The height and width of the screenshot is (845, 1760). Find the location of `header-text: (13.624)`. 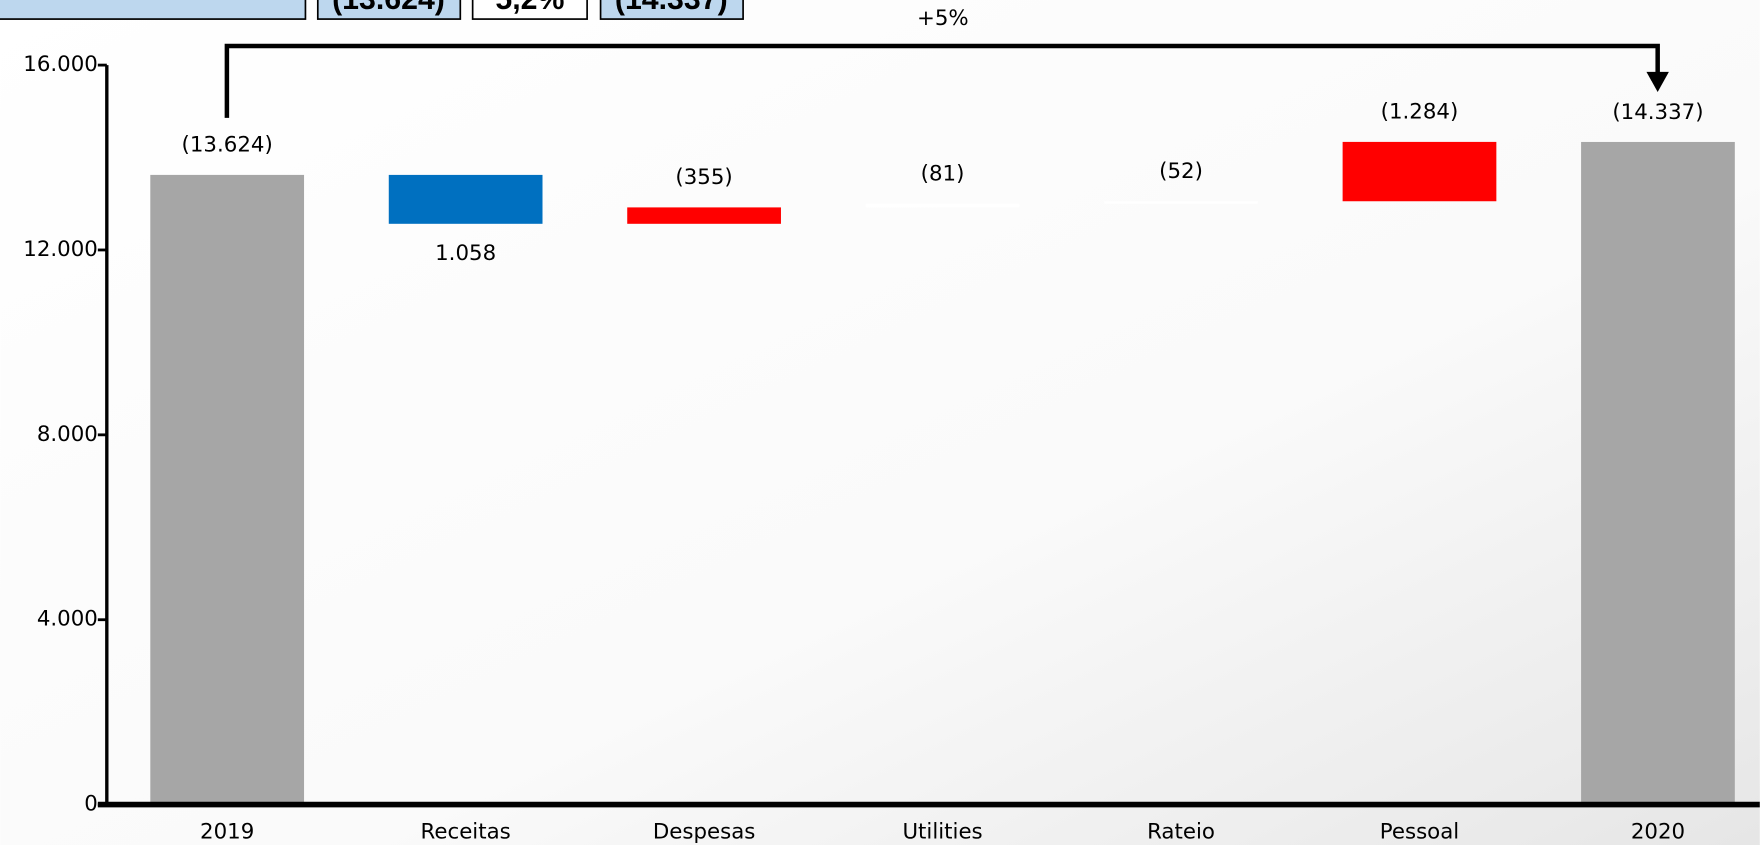

header-text: (13.624) is located at coordinates (388, 8).